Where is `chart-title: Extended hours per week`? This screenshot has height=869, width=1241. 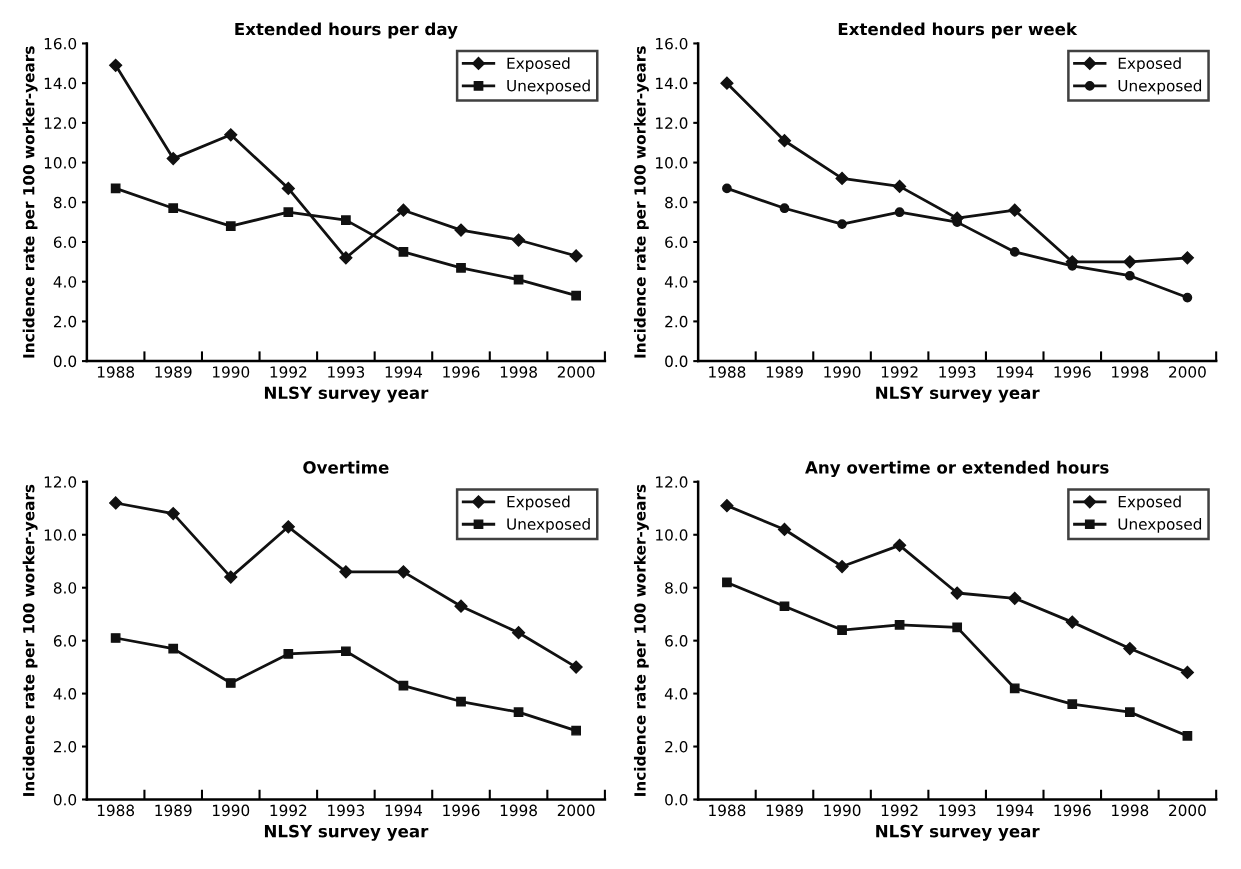 chart-title: Extended hours per week is located at coordinates (958, 30).